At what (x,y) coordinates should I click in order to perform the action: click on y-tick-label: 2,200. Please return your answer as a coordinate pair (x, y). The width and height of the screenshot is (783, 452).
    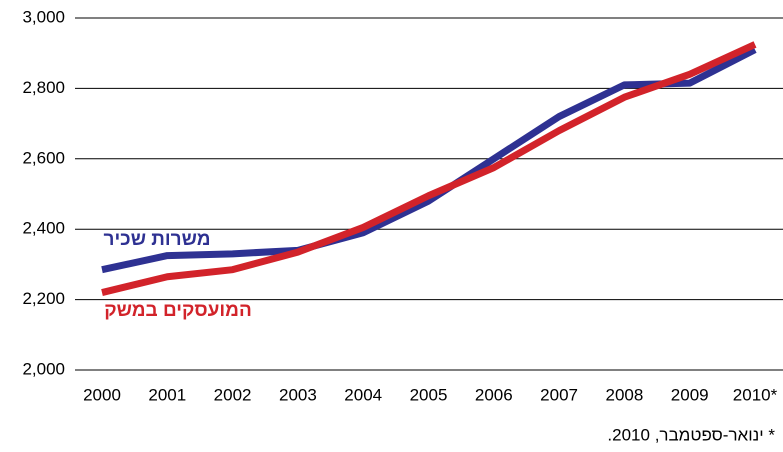
    Looking at the image, I should click on (43, 298).